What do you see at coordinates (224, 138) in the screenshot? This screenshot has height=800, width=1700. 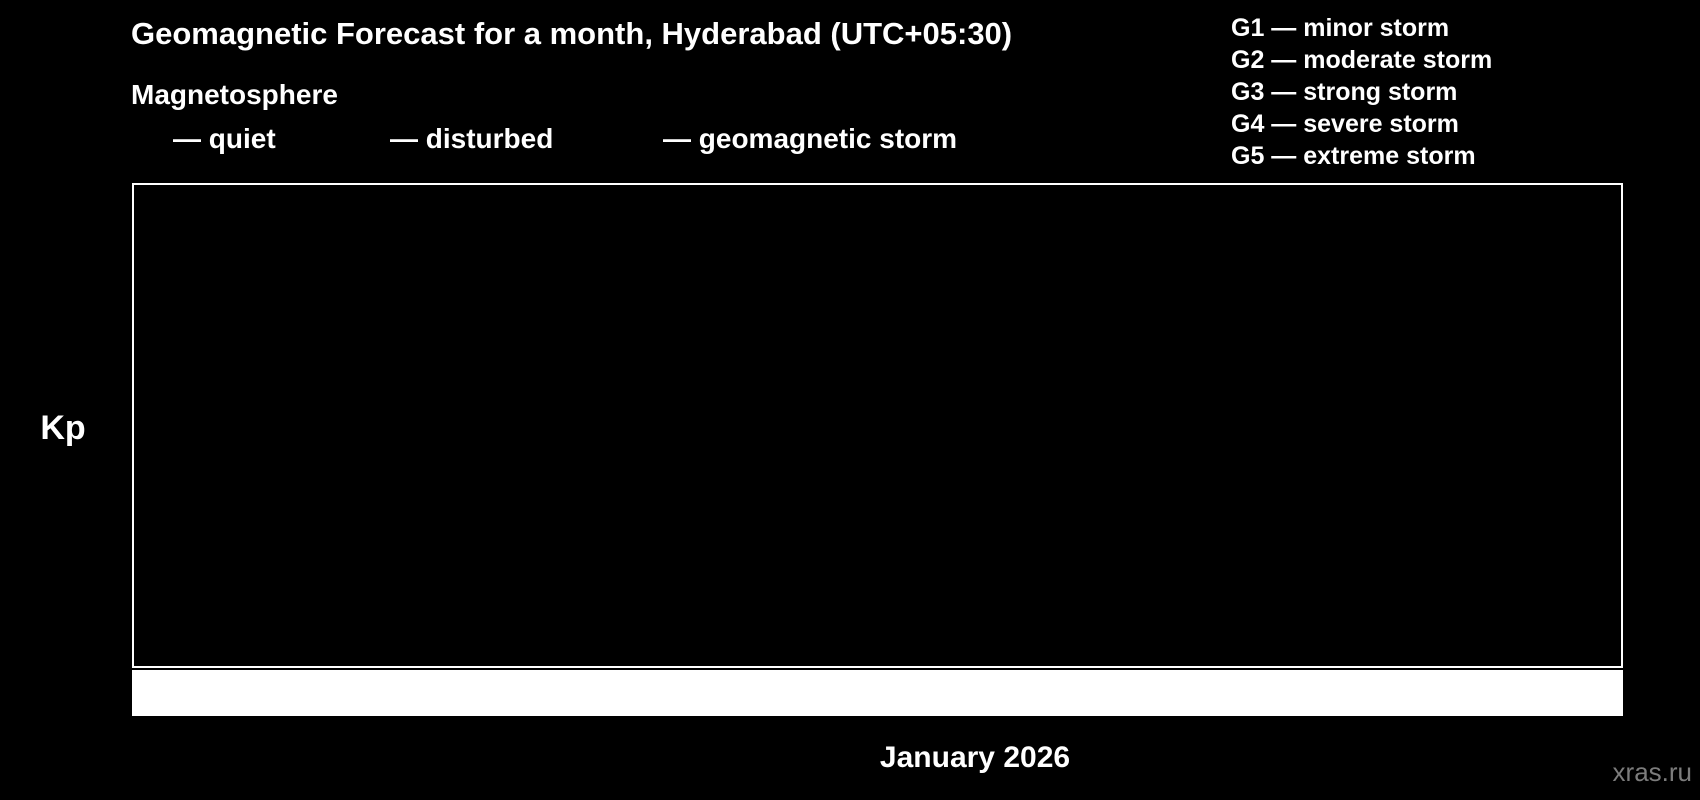 I see `quiet-label: — quiet` at bounding box center [224, 138].